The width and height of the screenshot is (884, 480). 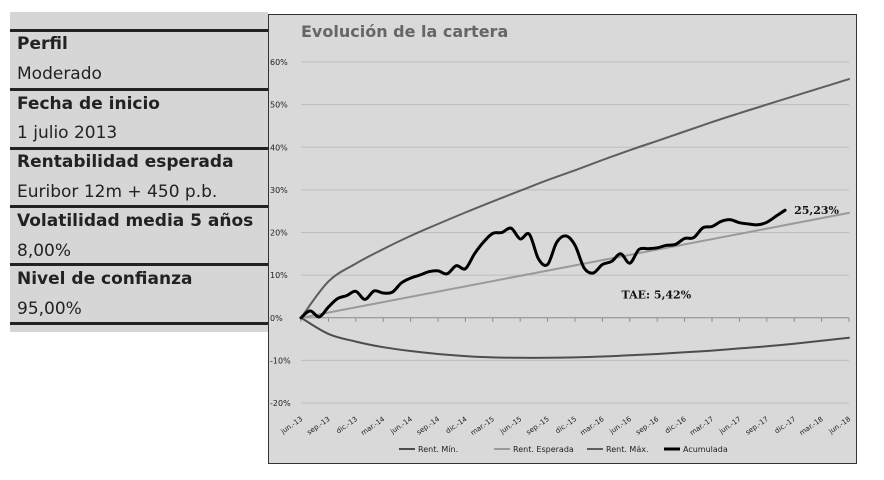 I want to click on x-tick-label: dic.-14, so click(x=456, y=425).